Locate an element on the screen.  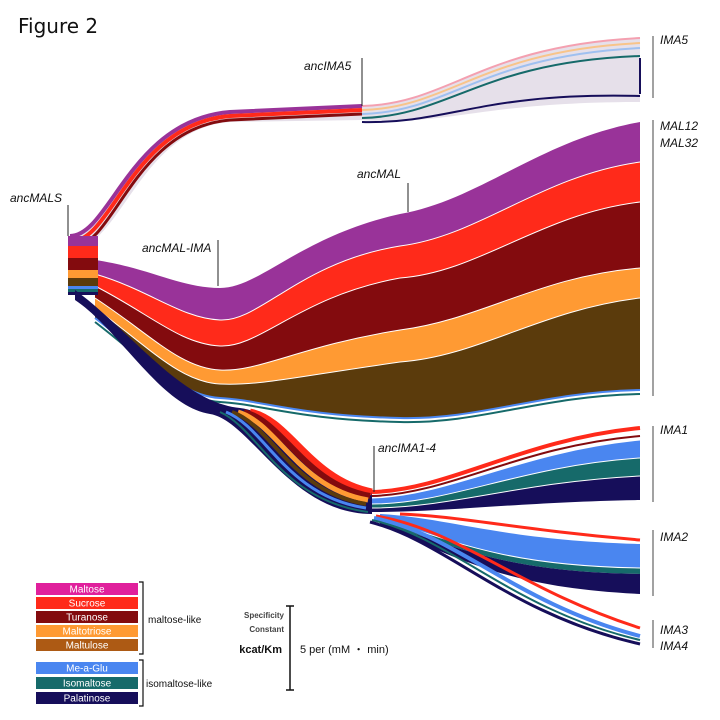
legend-label-palatinose: Palatinose is located at coordinates (87, 699).